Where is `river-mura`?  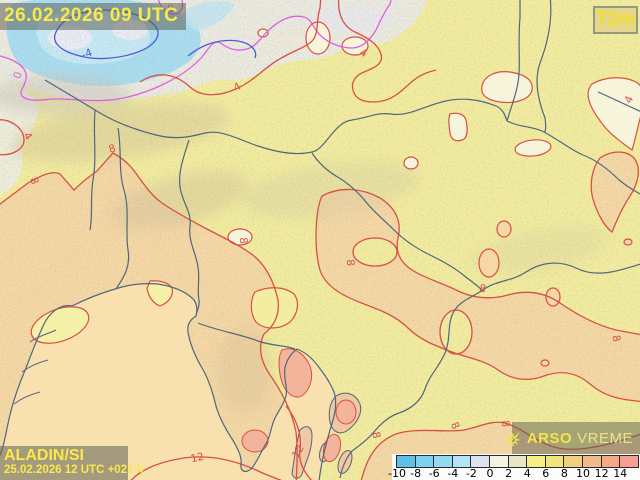 river-mura is located at coordinates (544, 66).